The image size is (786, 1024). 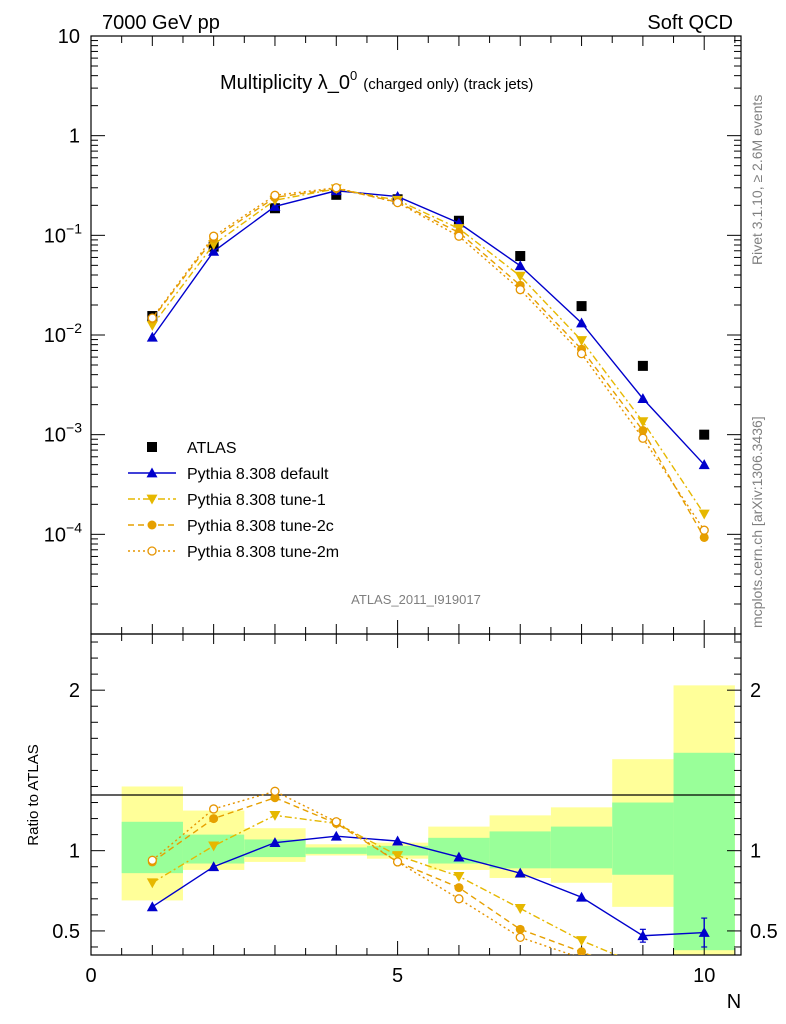 I want to click on ratio-y-axis-label: Ratio to ATLAS, so click(x=33, y=794).